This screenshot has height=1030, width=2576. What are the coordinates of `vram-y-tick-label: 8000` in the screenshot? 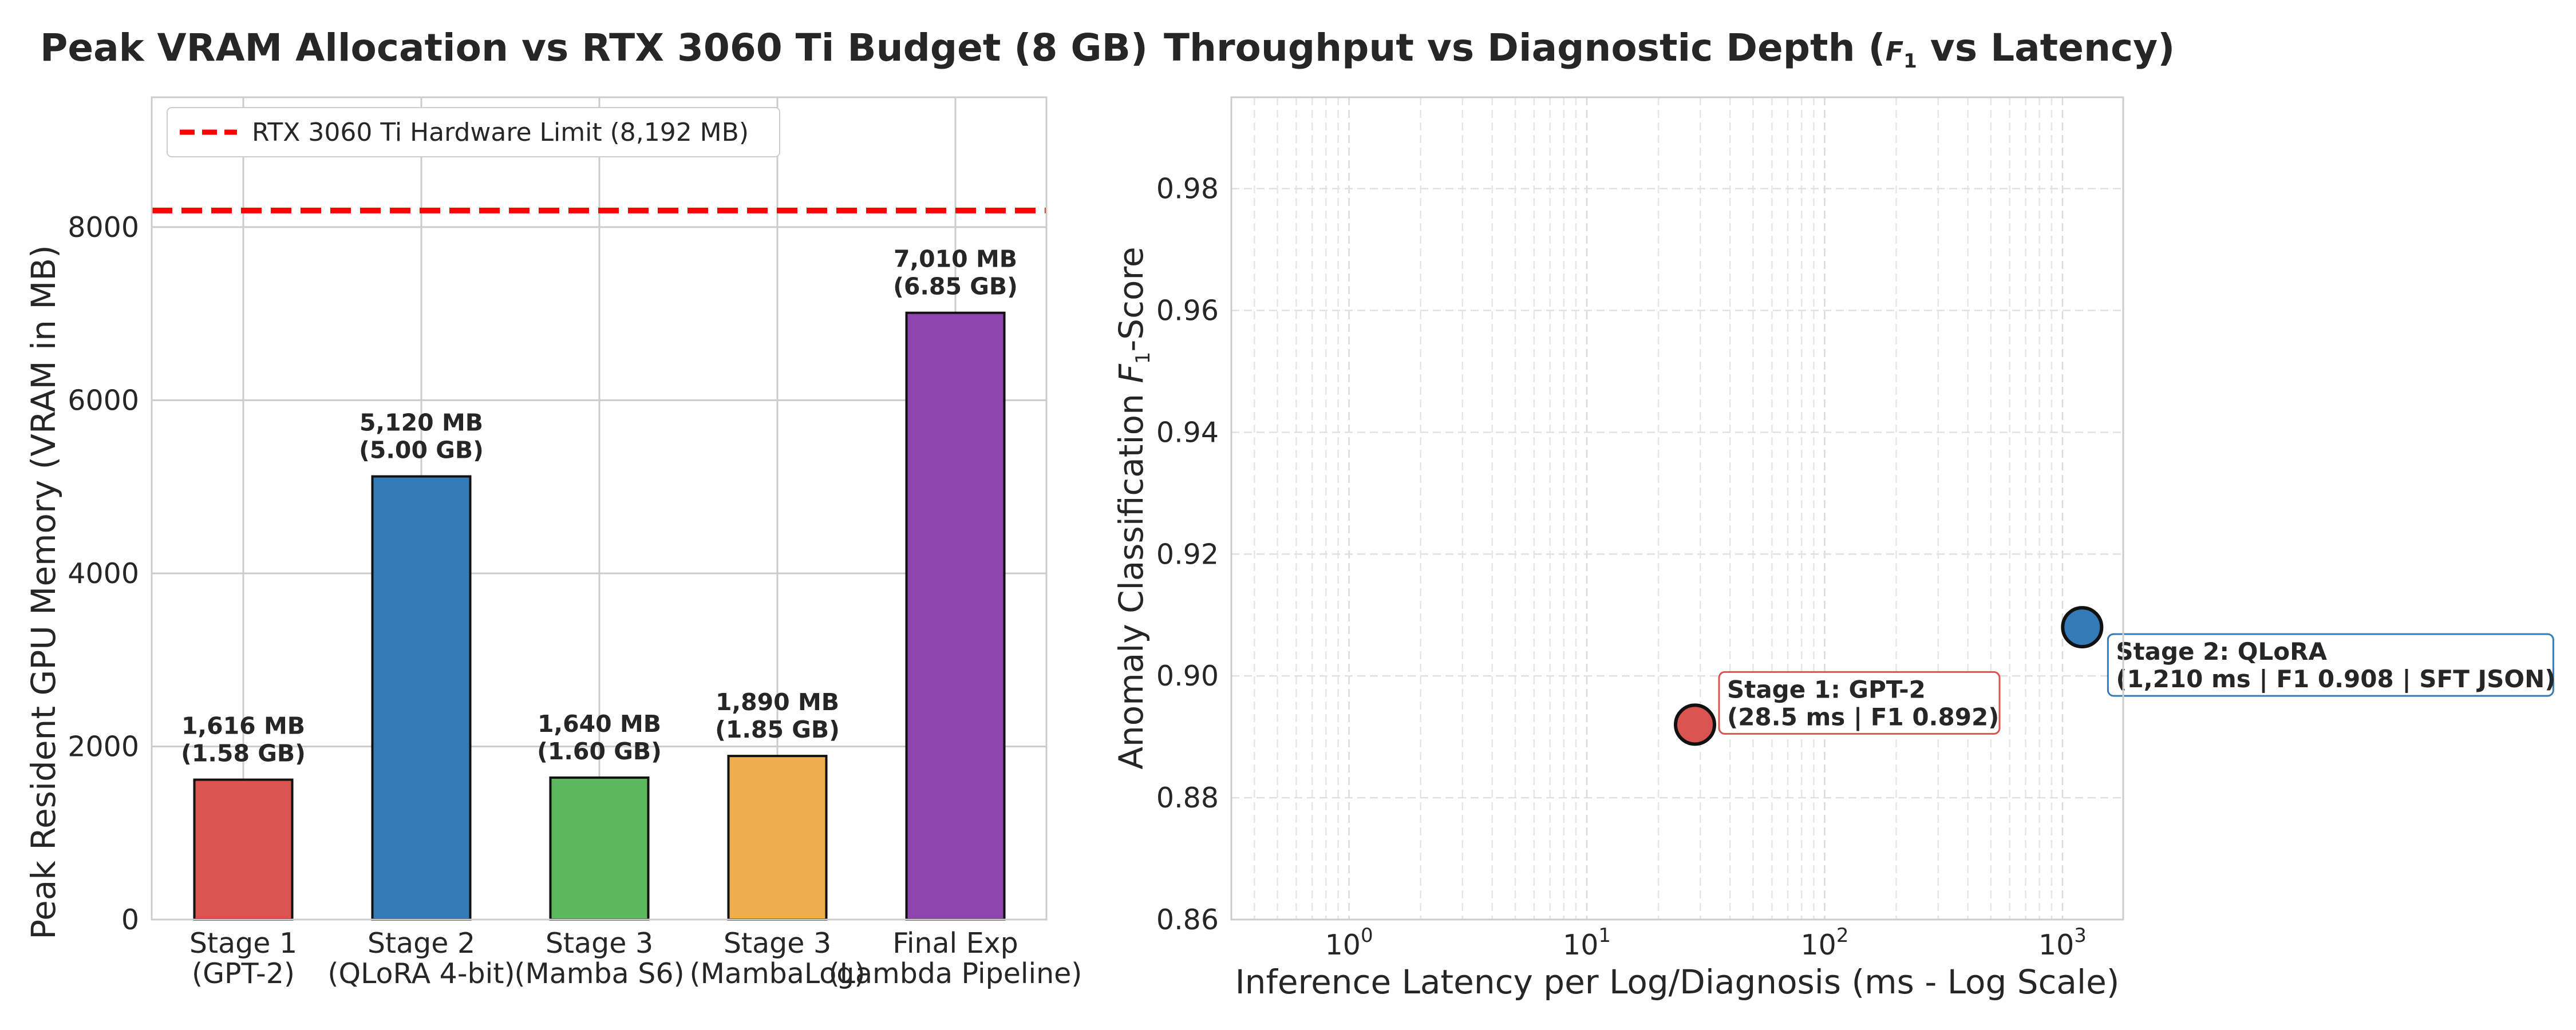 It's located at (103, 227).